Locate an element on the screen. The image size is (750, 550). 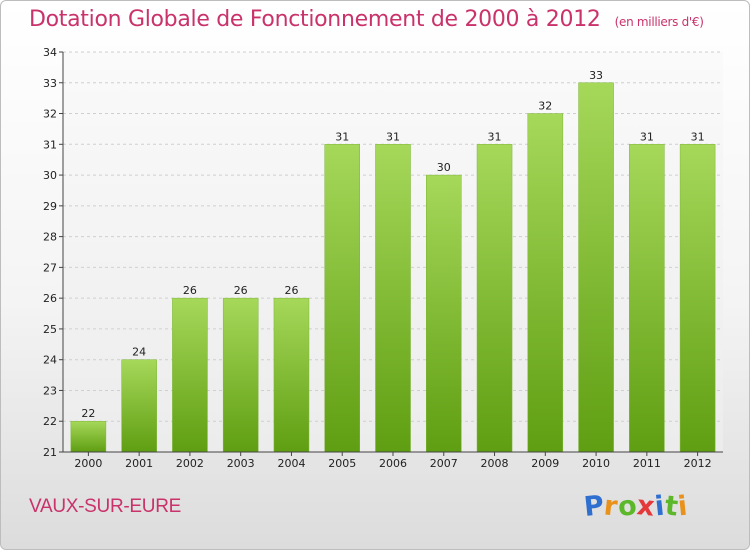
x-tick-label: 2009 is located at coordinates (545, 463).